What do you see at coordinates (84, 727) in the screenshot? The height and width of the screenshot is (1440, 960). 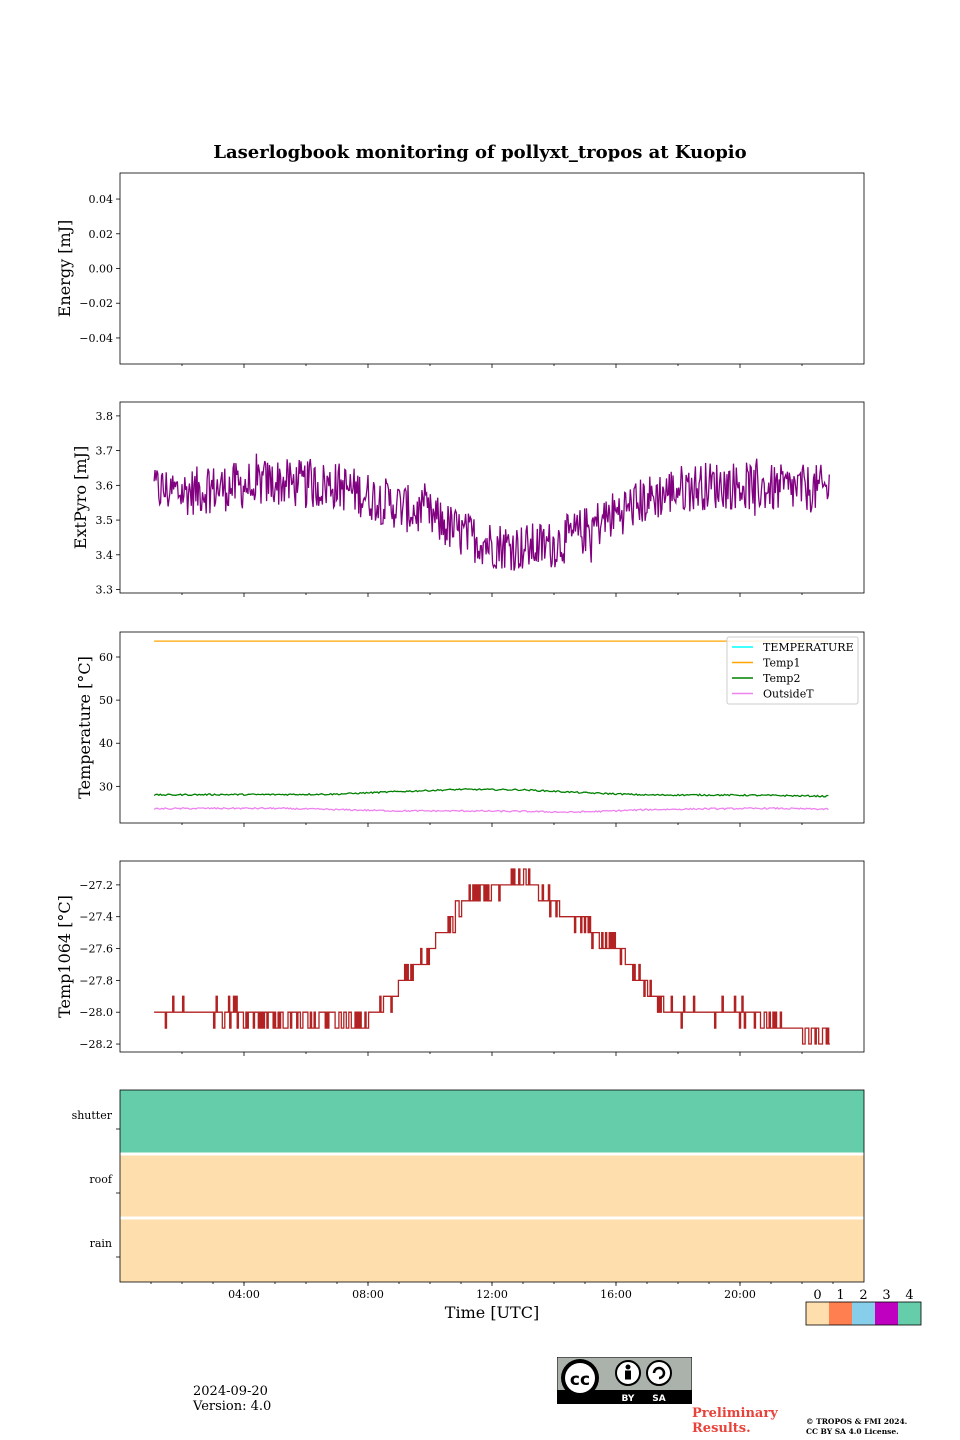 I see `y-axis-label: Temperature [°C]` at bounding box center [84, 727].